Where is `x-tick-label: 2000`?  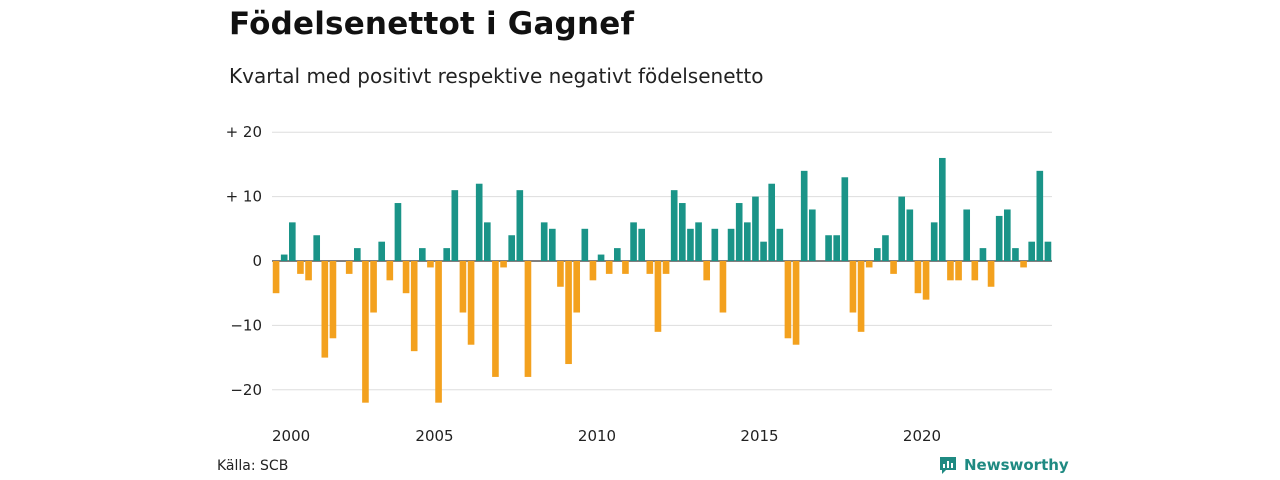
x-tick-label: 2000 is located at coordinates (291, 436).